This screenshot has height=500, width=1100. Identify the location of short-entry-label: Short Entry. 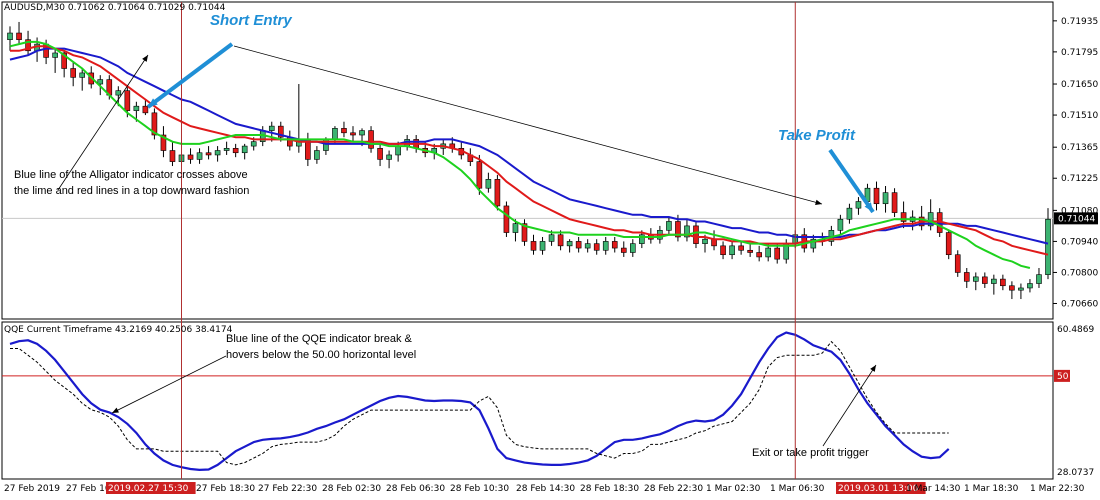
(251, 20).